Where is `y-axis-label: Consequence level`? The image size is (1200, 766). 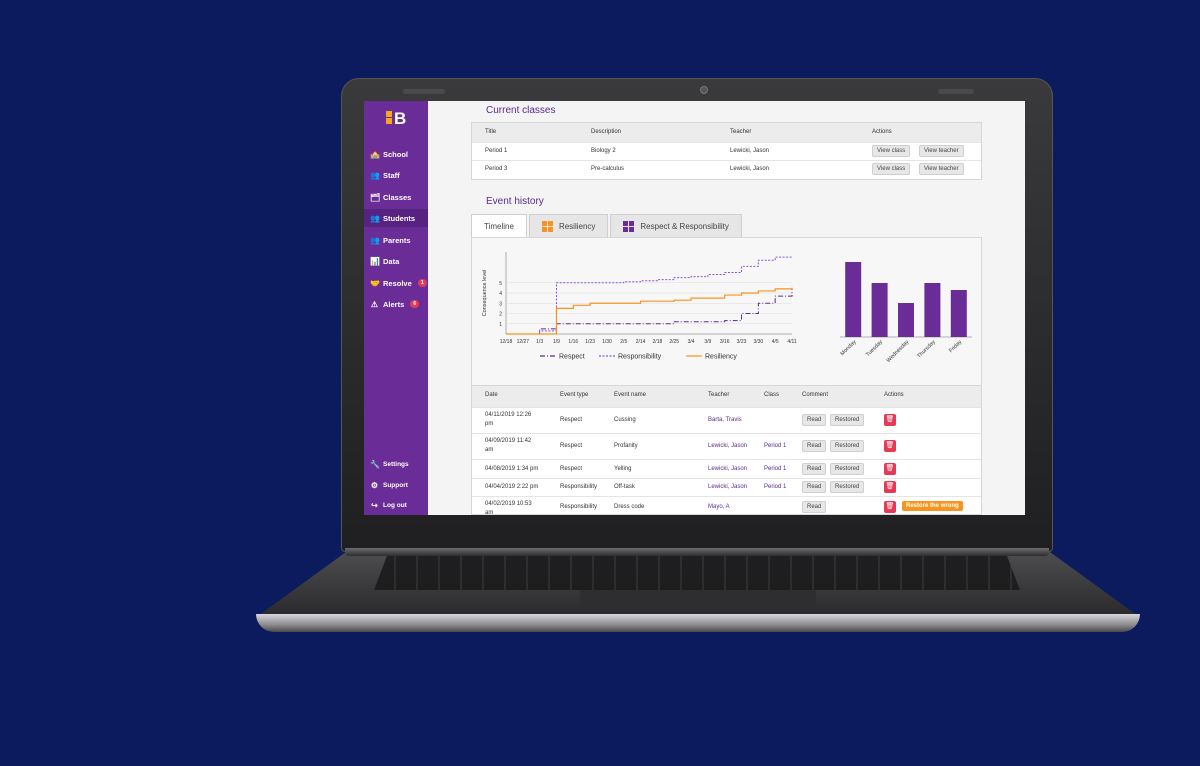
y-axis-label: Consequence level is located at coordinates (485, 293).